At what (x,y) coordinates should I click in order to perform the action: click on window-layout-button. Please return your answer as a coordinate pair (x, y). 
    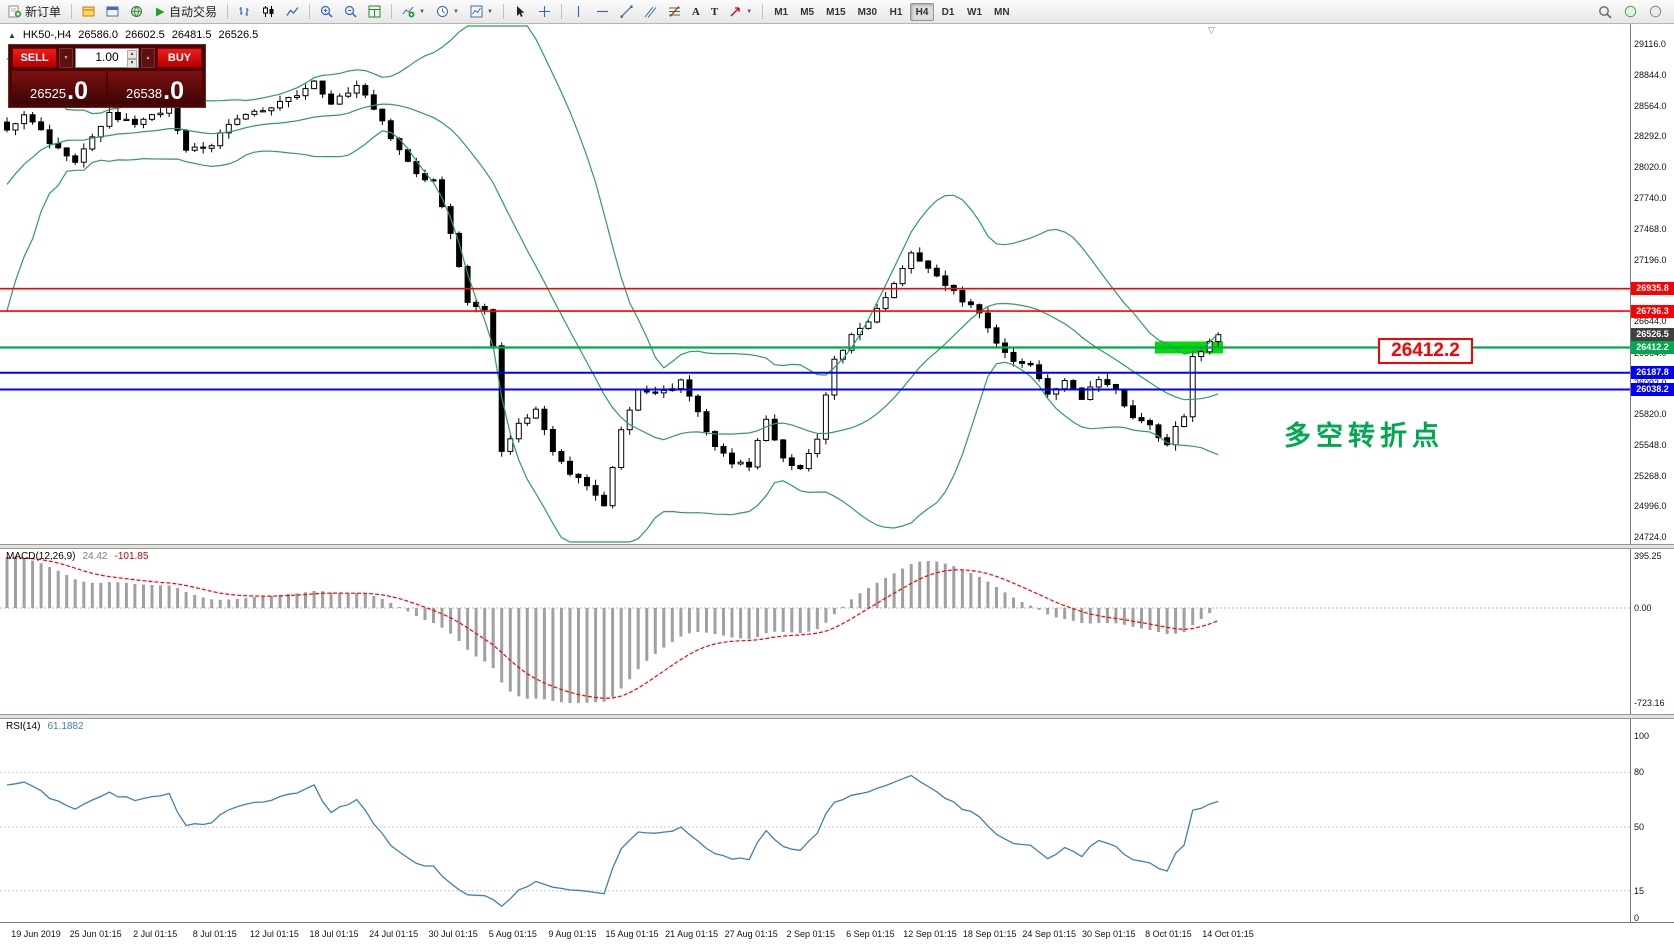
    Looking at the image, I should click on (112, 12).